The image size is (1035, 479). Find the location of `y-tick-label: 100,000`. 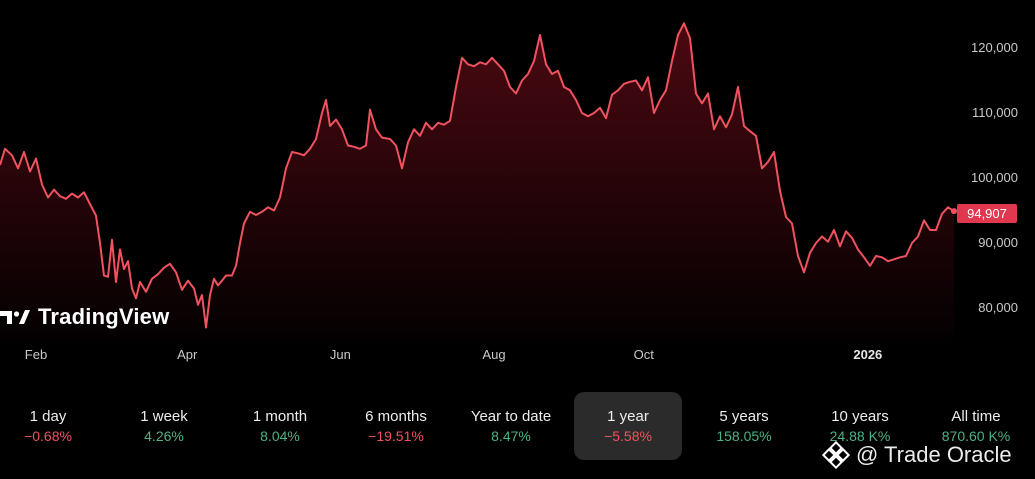

y-tick-label: 100,000 is located at coordinates (994, 177).